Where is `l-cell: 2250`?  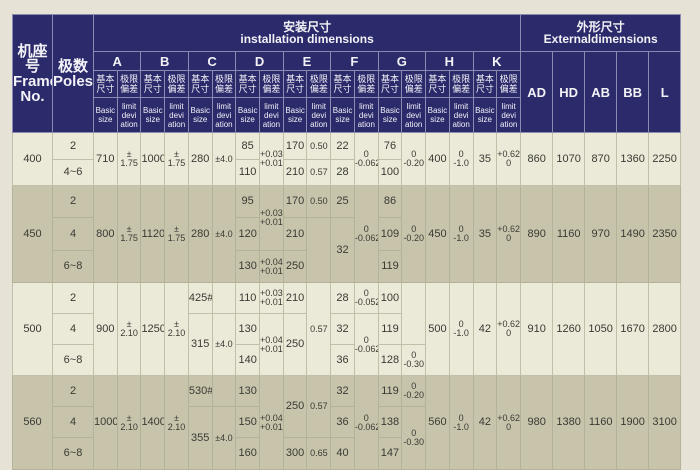 l-cell: 2250 is located at coordinates (665, 159).